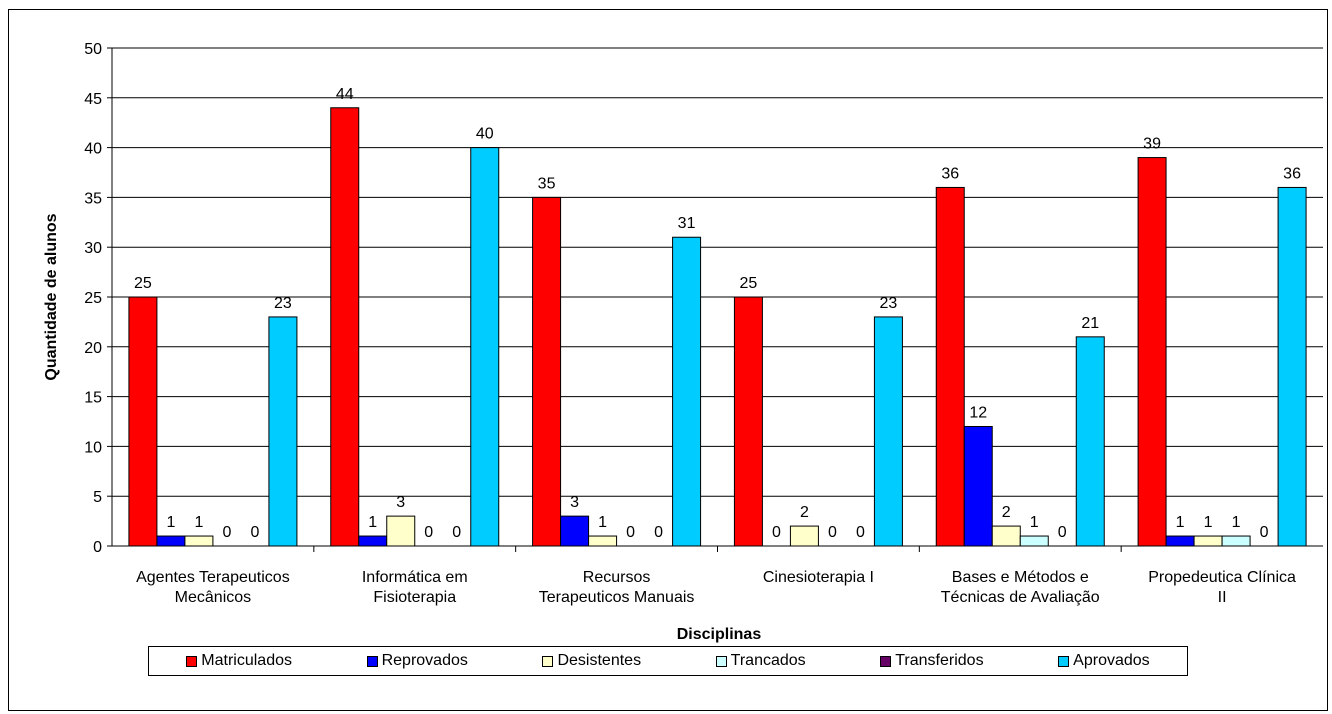 This screenshot has height=714, width=1332. Describe the element at coordinates (599, 660) in the screenshot. I see `legend-label: Desistentes` at that location.